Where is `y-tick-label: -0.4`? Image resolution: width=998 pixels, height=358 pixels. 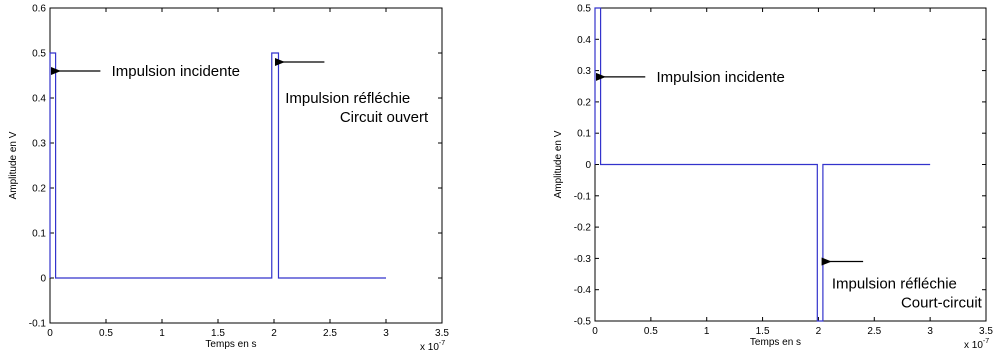 y-tick-label: -0.4 is located at coordinates (583, 290).